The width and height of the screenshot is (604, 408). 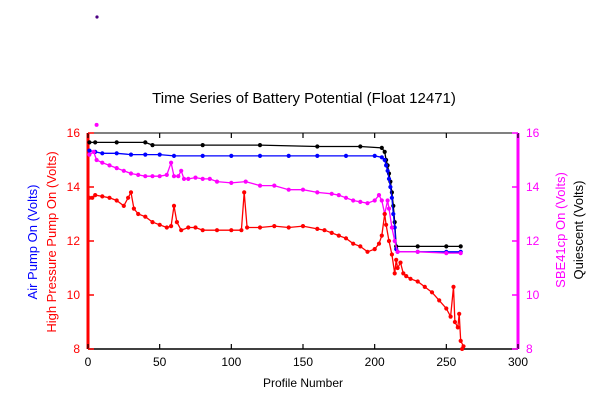 What do you see at coordinates (303, 383) in the screenshot?
I see `x-axis-label: Profile Number` at bounding box center [303, 383].